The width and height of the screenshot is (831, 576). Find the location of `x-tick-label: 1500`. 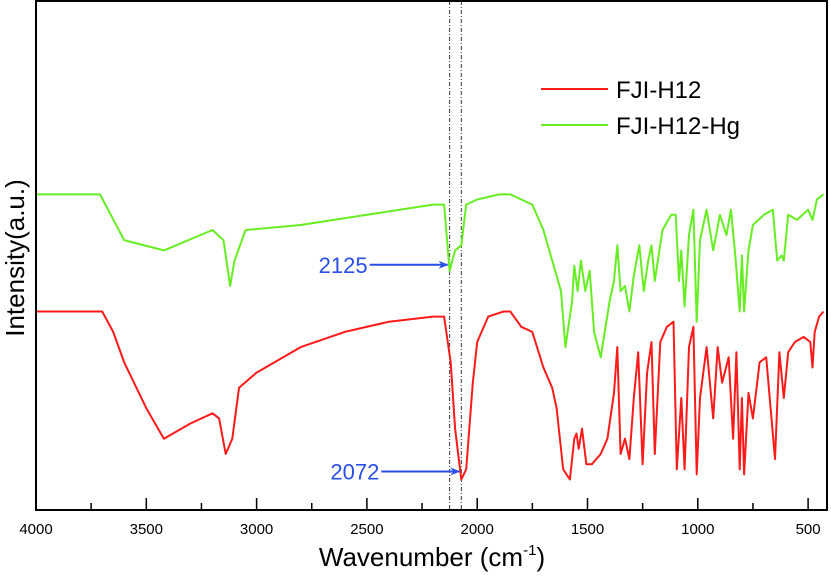

x-tick-label: 1500 is located at coordinates (587, 529).